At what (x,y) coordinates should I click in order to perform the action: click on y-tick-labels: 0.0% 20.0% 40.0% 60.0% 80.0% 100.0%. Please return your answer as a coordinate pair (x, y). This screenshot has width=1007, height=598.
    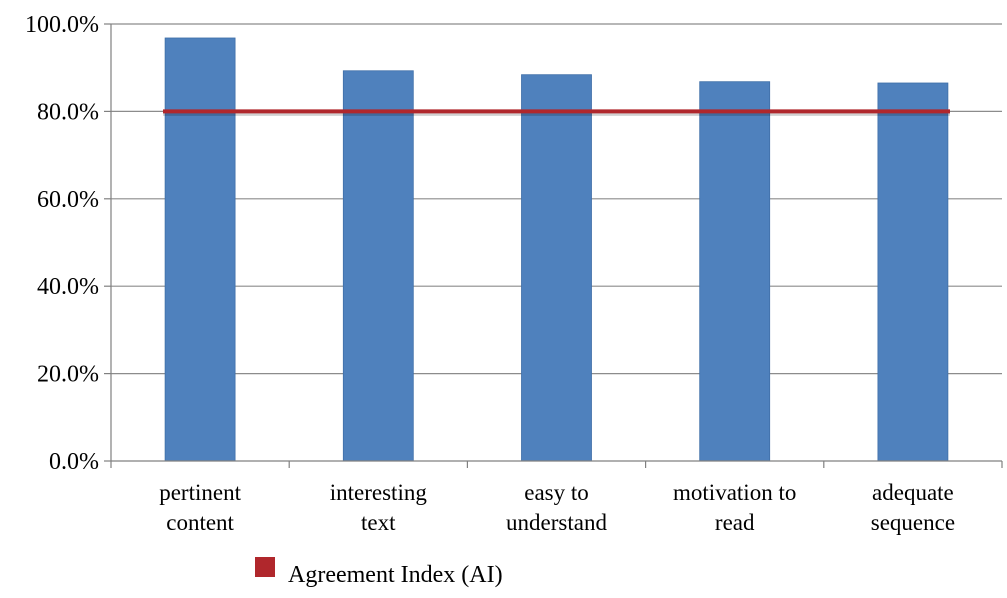
    Looking at the image, I should click on (62, 243).